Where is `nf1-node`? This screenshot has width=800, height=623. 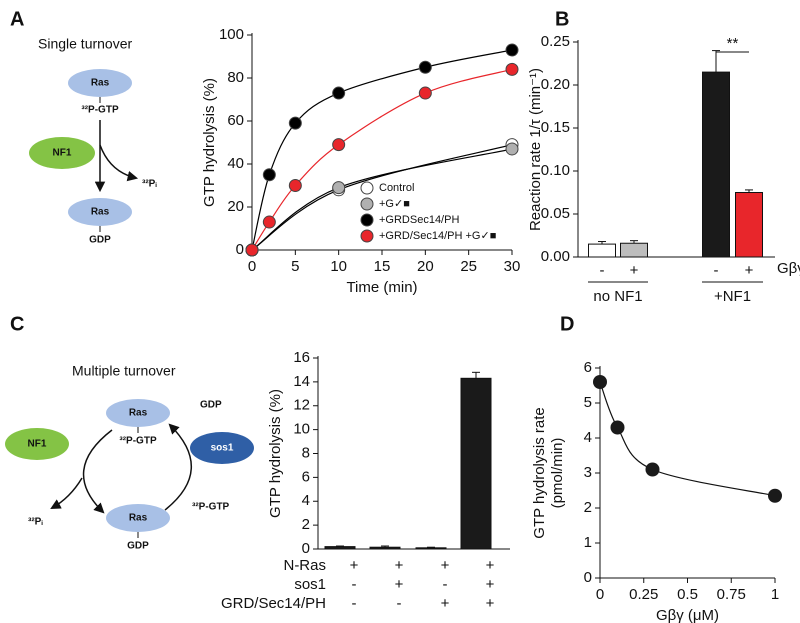
nf1-node is located at coordinates (37, 444).